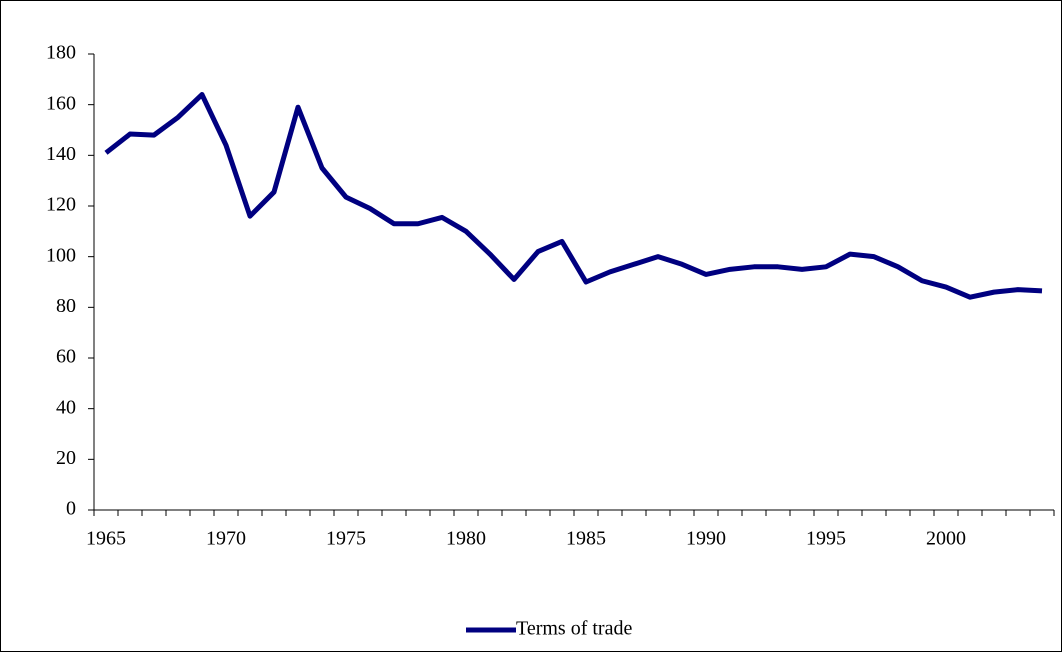 The width and height of the screenshot is (1062, 652). Describe the element at coordinates (946, 539) in the screenshot. I see `x-tick-label: 2000` at that location.